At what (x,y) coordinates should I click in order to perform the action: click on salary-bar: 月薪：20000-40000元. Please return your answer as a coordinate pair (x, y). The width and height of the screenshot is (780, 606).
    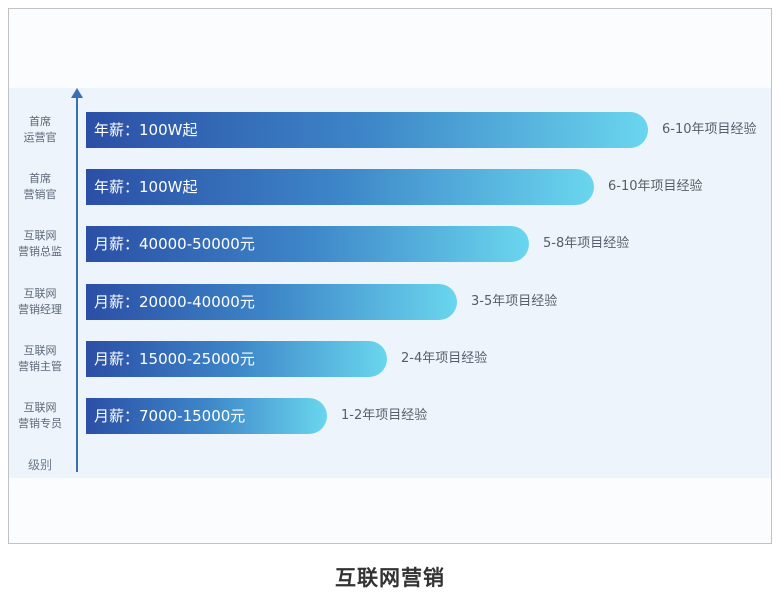
    Looking at the image, I should click on (271, 301).